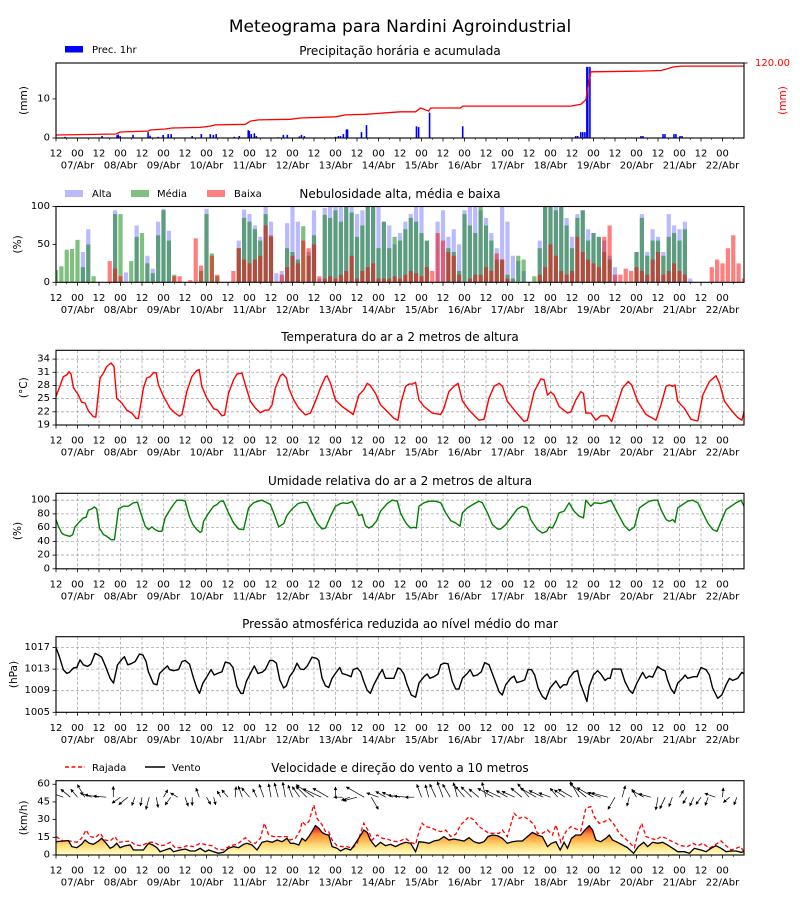  I want to click on x-tick-label-date: 12/Abr, so click(293, 740).